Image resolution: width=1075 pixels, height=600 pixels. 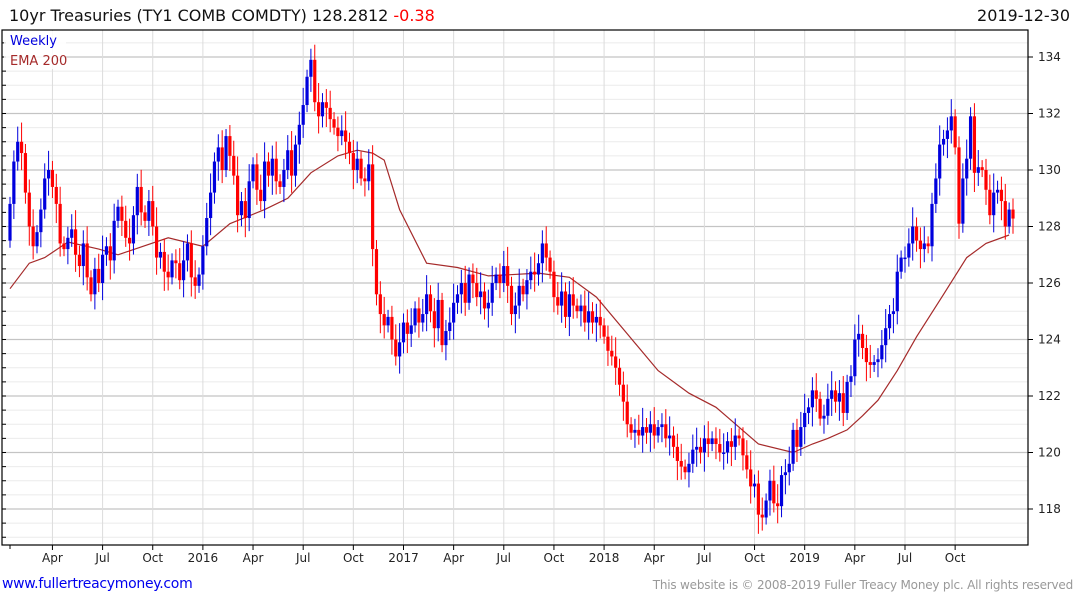 I want to click on x-tick-label: Oct, so click(x=353, y=558).